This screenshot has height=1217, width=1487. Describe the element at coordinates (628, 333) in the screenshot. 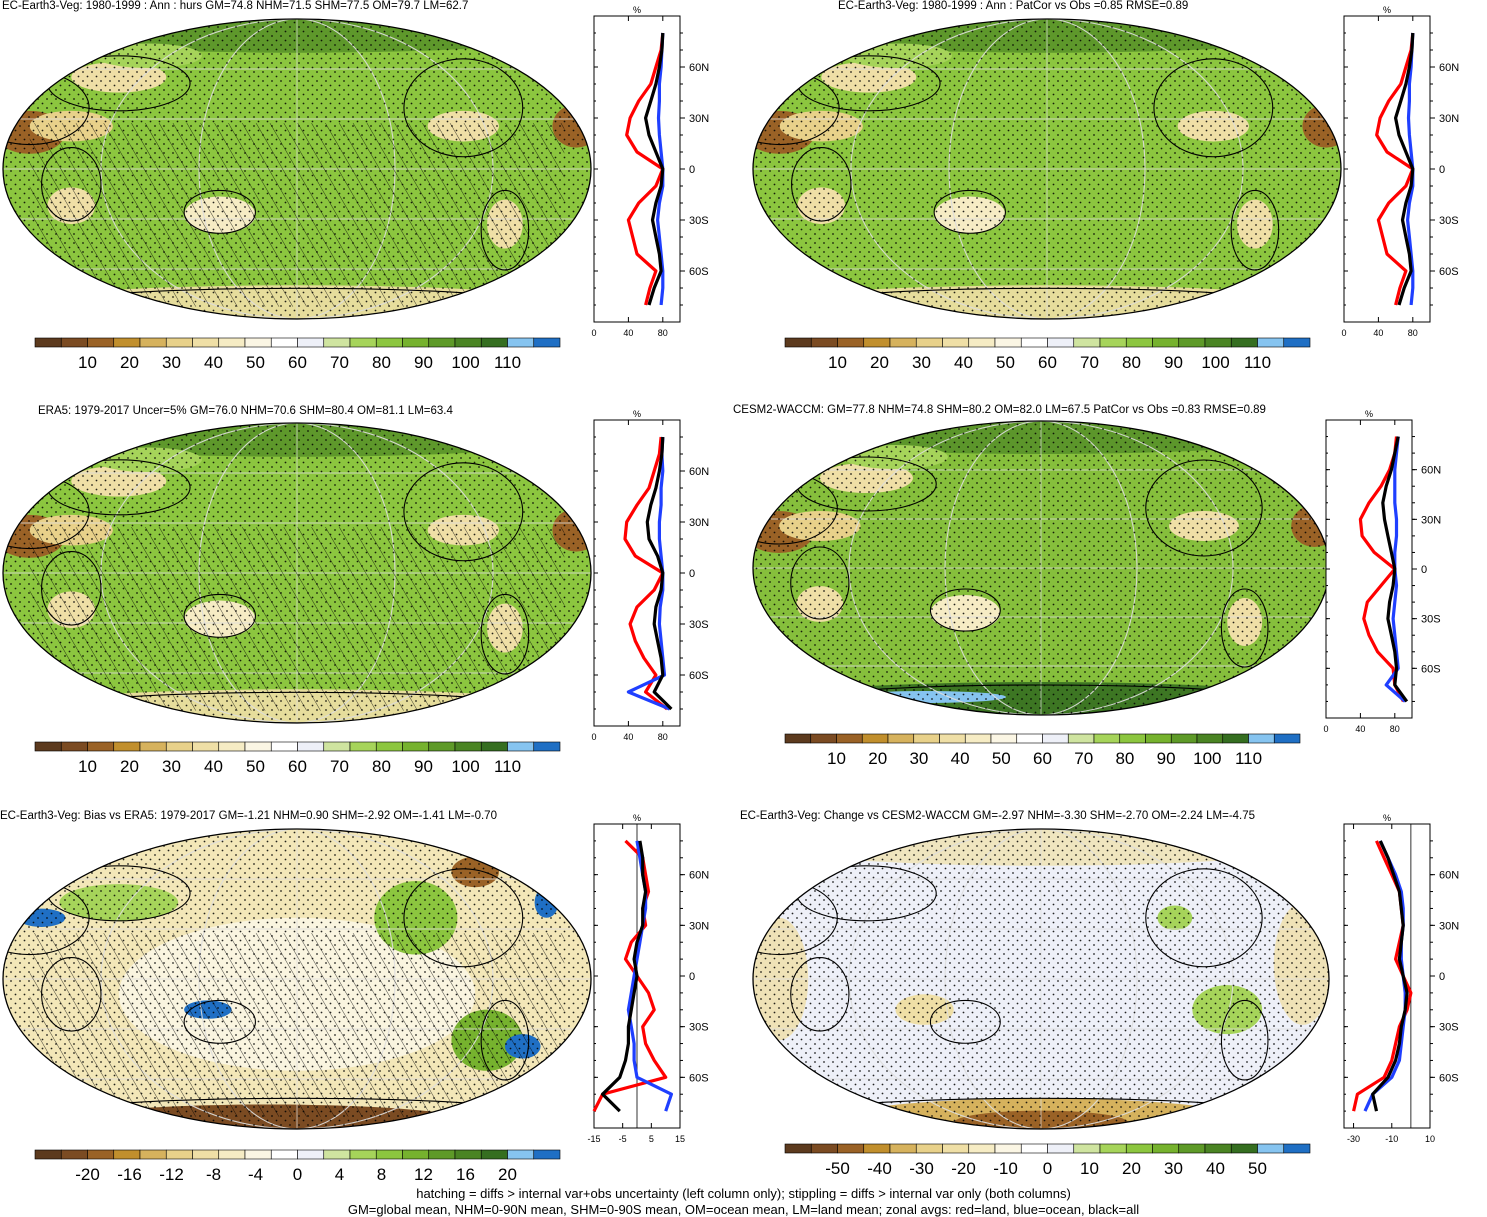

I see `profile-x-label: 40` at that location.